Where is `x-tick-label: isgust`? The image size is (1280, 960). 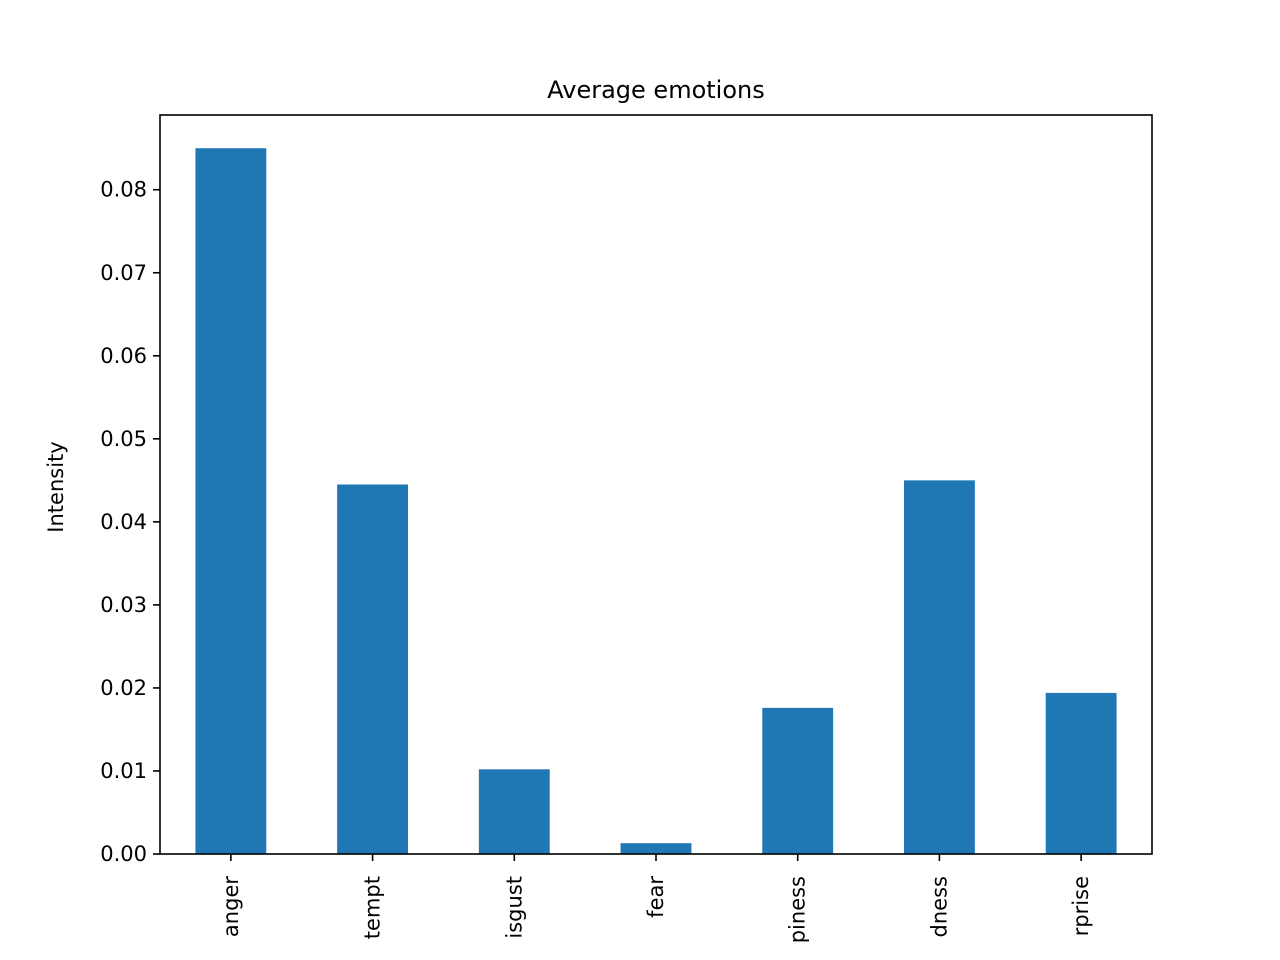
x-tick-label: isgust is located at coordinates (514, 907).